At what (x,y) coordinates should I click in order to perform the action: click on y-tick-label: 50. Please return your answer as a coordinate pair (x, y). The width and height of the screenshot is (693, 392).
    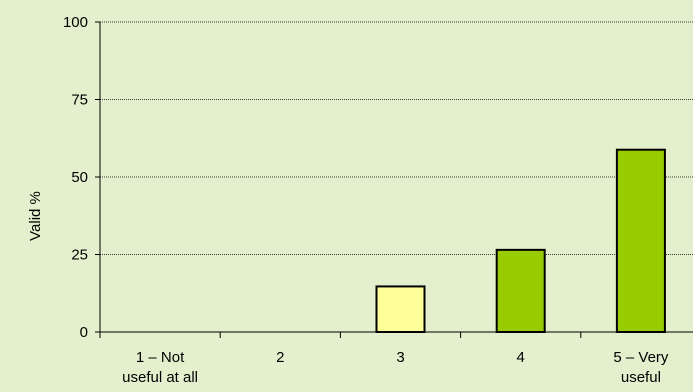
    Looking at the image, I should click on (79, 177).